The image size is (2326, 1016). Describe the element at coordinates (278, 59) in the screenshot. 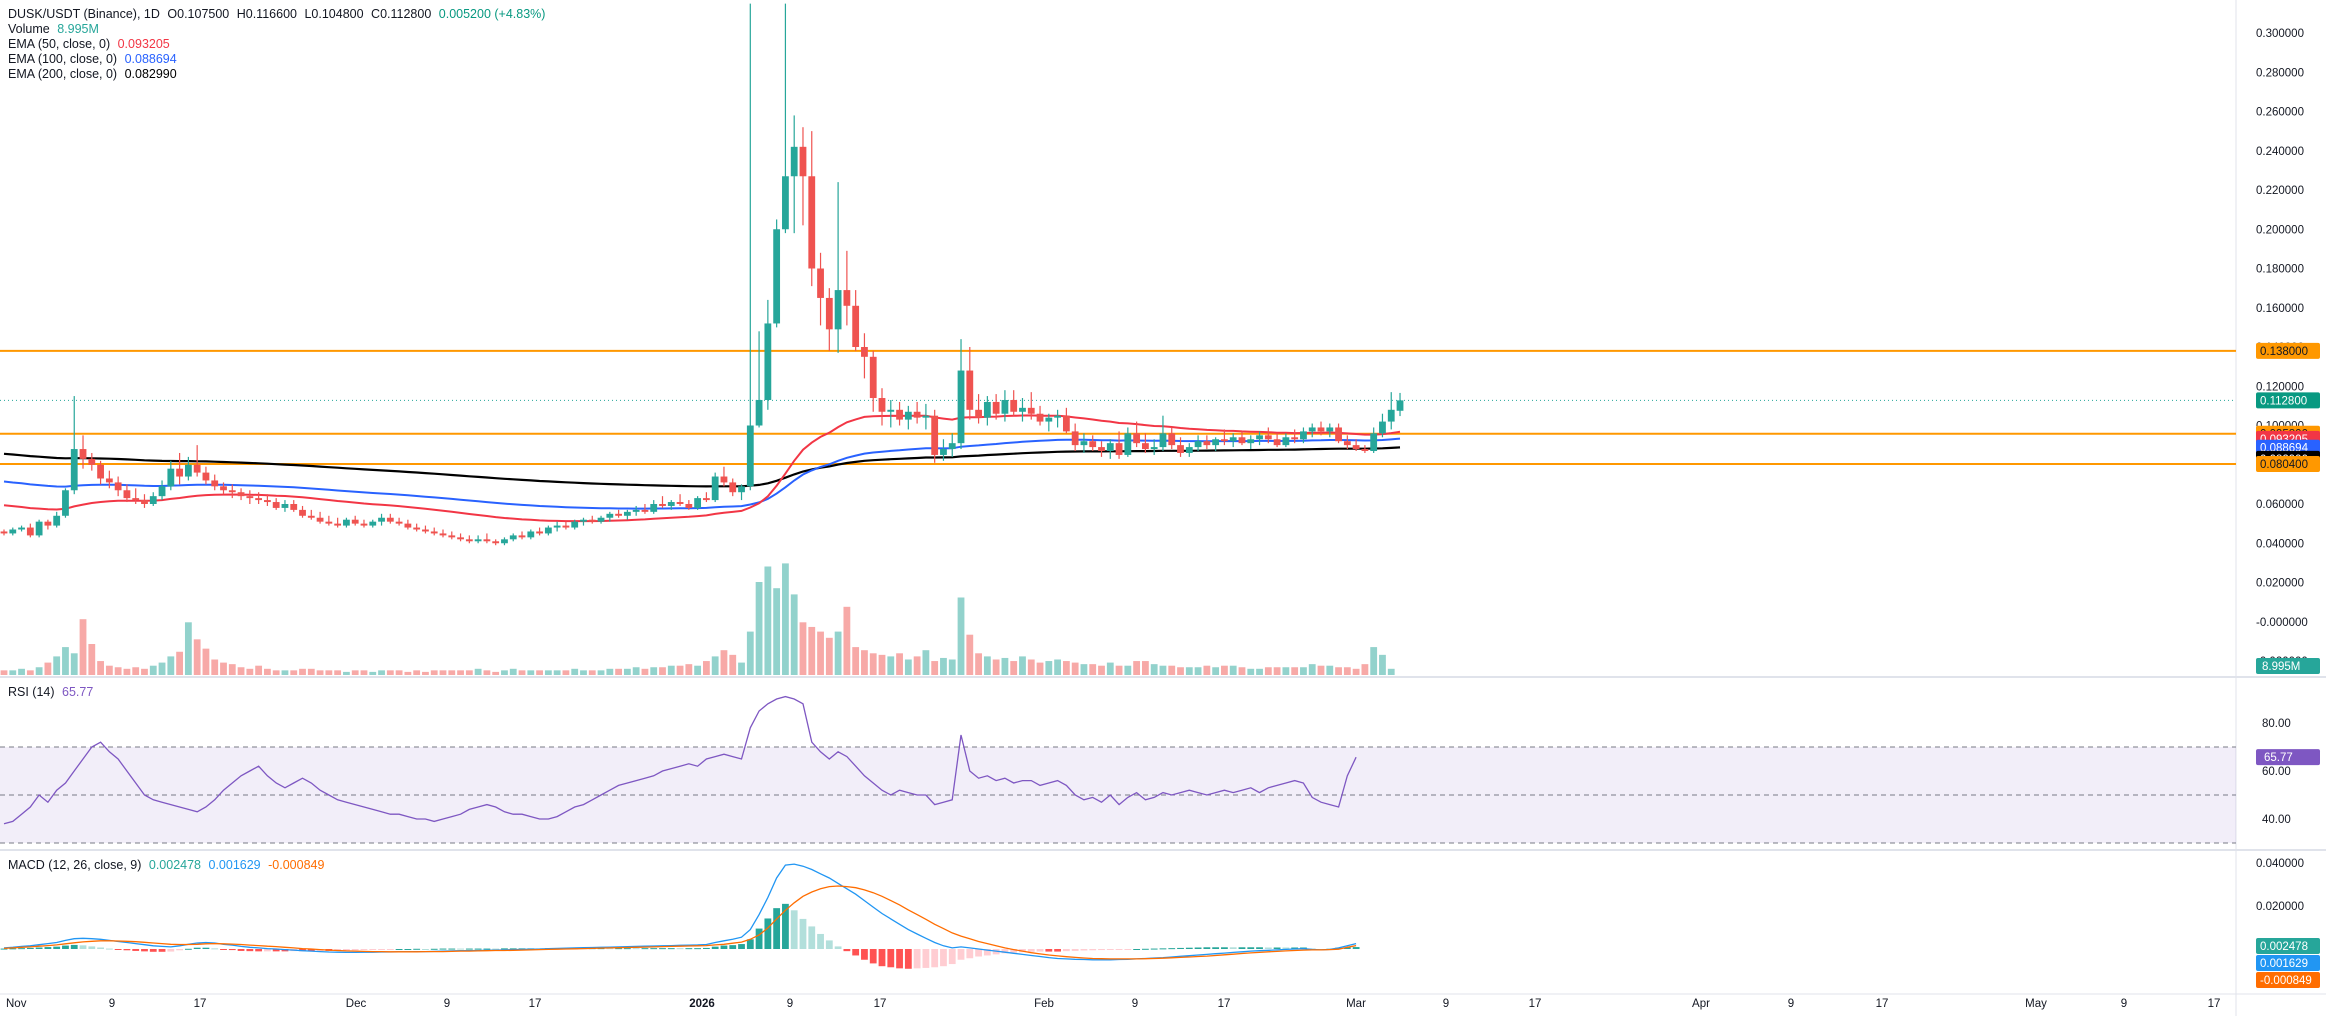

I see `ema100-row: EMA (100, close, 0) 0.088694` at that location.